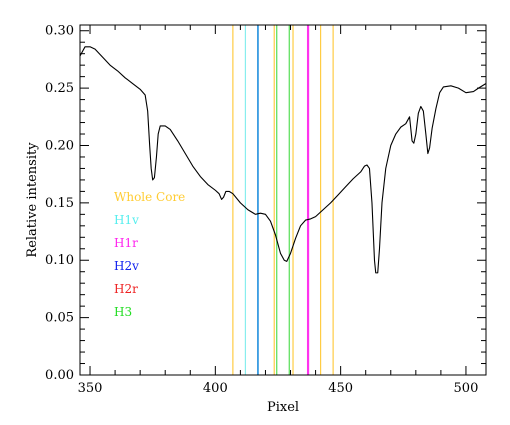 This screenshot has height=425, width=510. Describe the element at coordinates (59, 375) in the screenshot. I see `y-tick-label: 0.00` at that location.